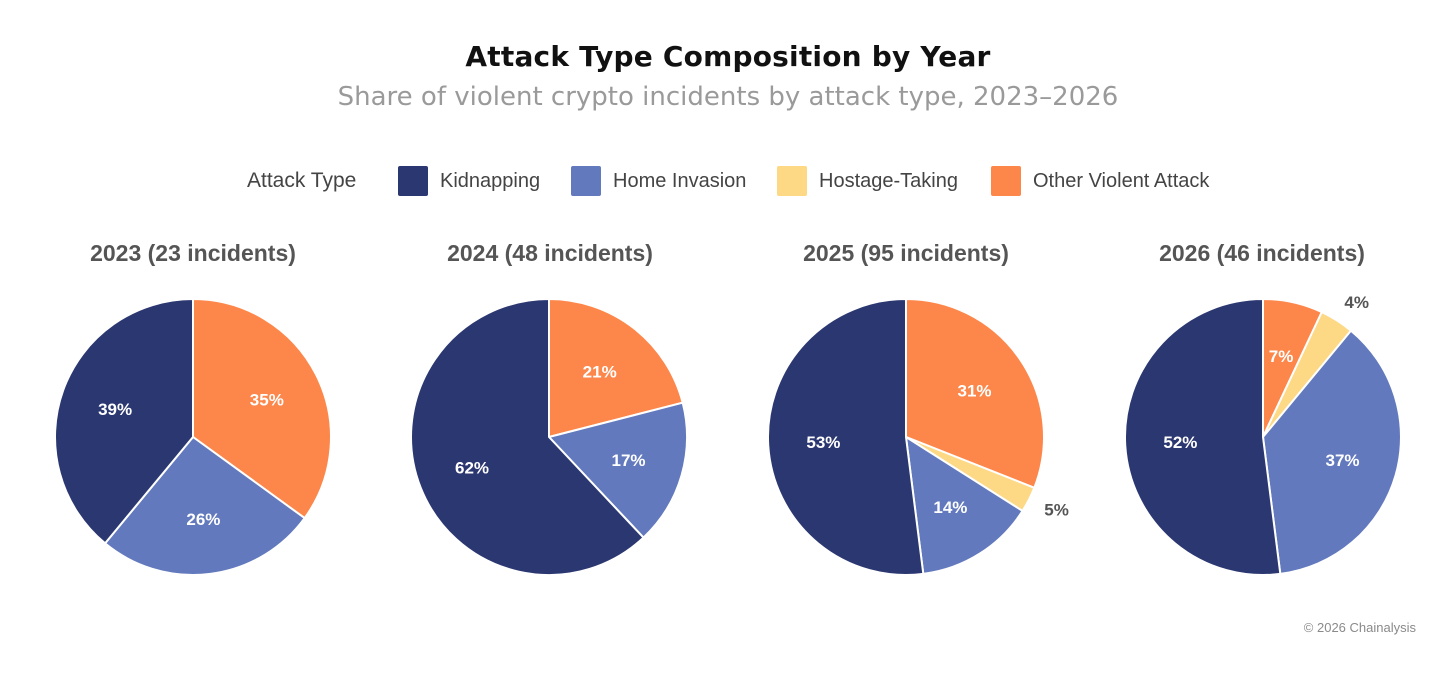 This screenshot has width=1456, height=676. I want to click on copyright-footer: © 2026 Chainalysis, so click(1359, 627).